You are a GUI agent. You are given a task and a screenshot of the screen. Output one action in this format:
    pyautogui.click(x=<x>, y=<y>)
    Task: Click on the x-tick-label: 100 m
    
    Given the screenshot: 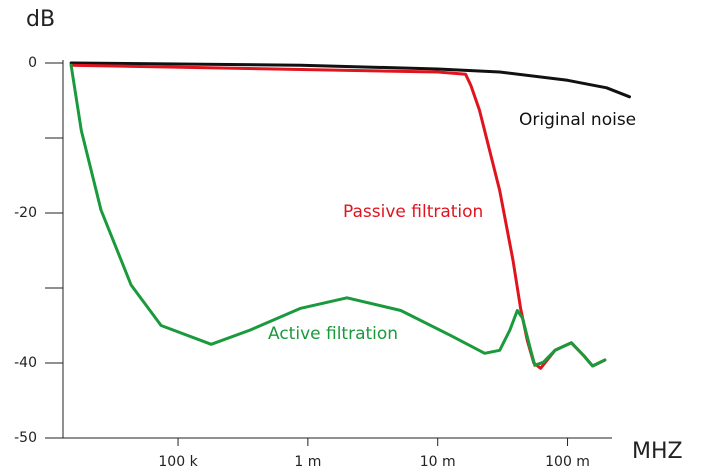 What is the action you would take?
    pyautogui.click(x=567, y=461)
    